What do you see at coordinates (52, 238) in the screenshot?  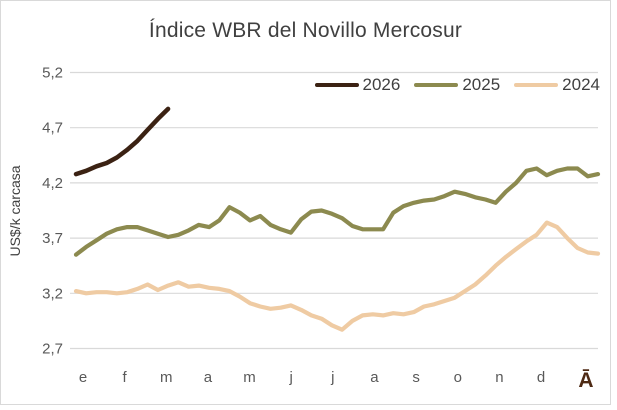 I see `y-tick-label: 3,7` at bounding box center [52, 238].